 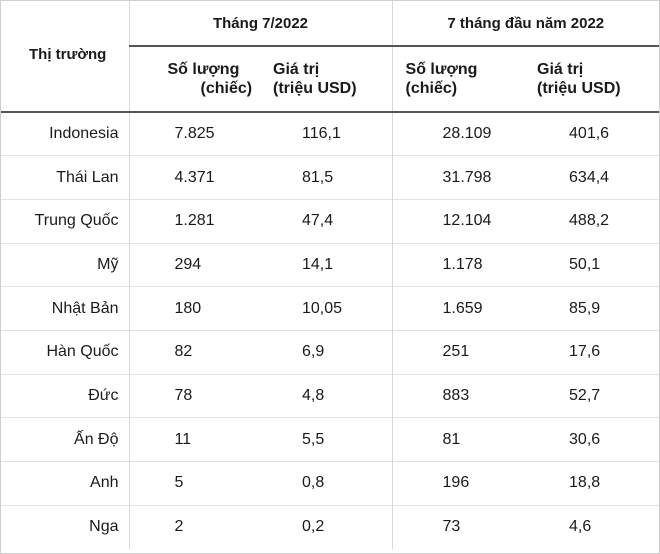 What do you see at coordinates (315, 88) in the screenshot?
I see `subheader-value-month-line2: (triệu USD)` at bounding box center [315, 88].